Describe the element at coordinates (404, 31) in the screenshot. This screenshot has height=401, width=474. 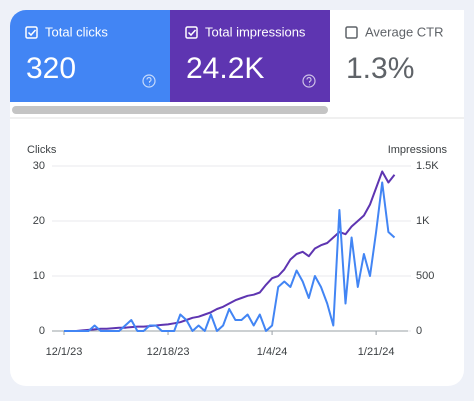
I see `card-label: Average CTR` at that location.